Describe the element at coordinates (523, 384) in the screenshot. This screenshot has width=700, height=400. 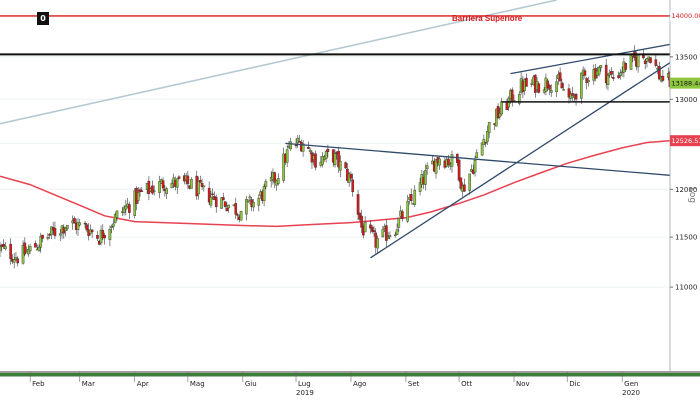
I see `x-tick-label: Nov` at that location.